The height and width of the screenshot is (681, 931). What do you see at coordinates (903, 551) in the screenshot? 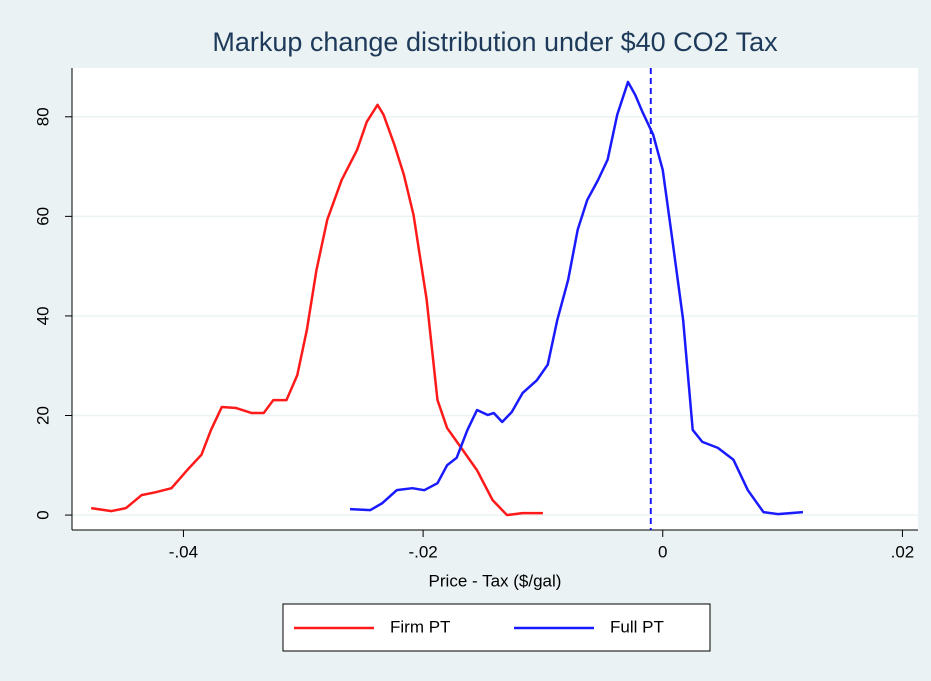
I see `x-tick-label: .02` at bounding box center [903, 551].